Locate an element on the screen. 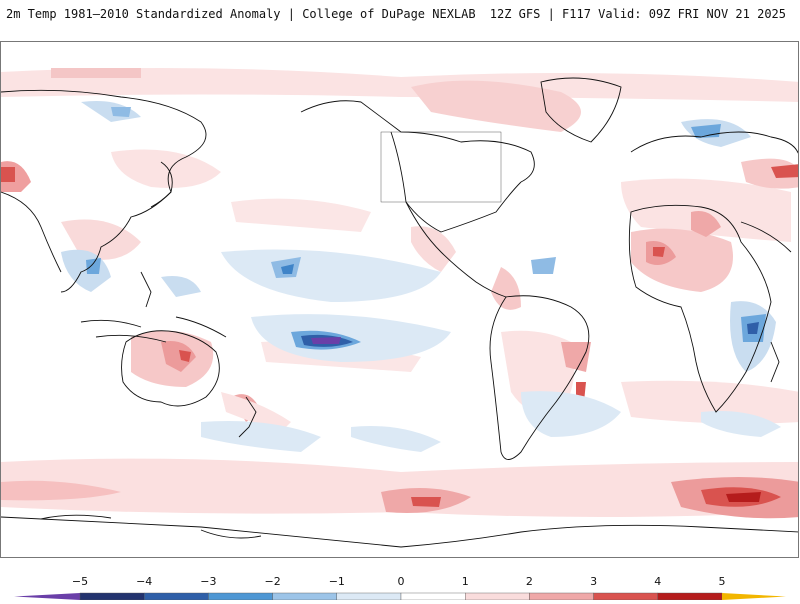  colorbar-tick-label: 5 is located at coordinates (722, 581).